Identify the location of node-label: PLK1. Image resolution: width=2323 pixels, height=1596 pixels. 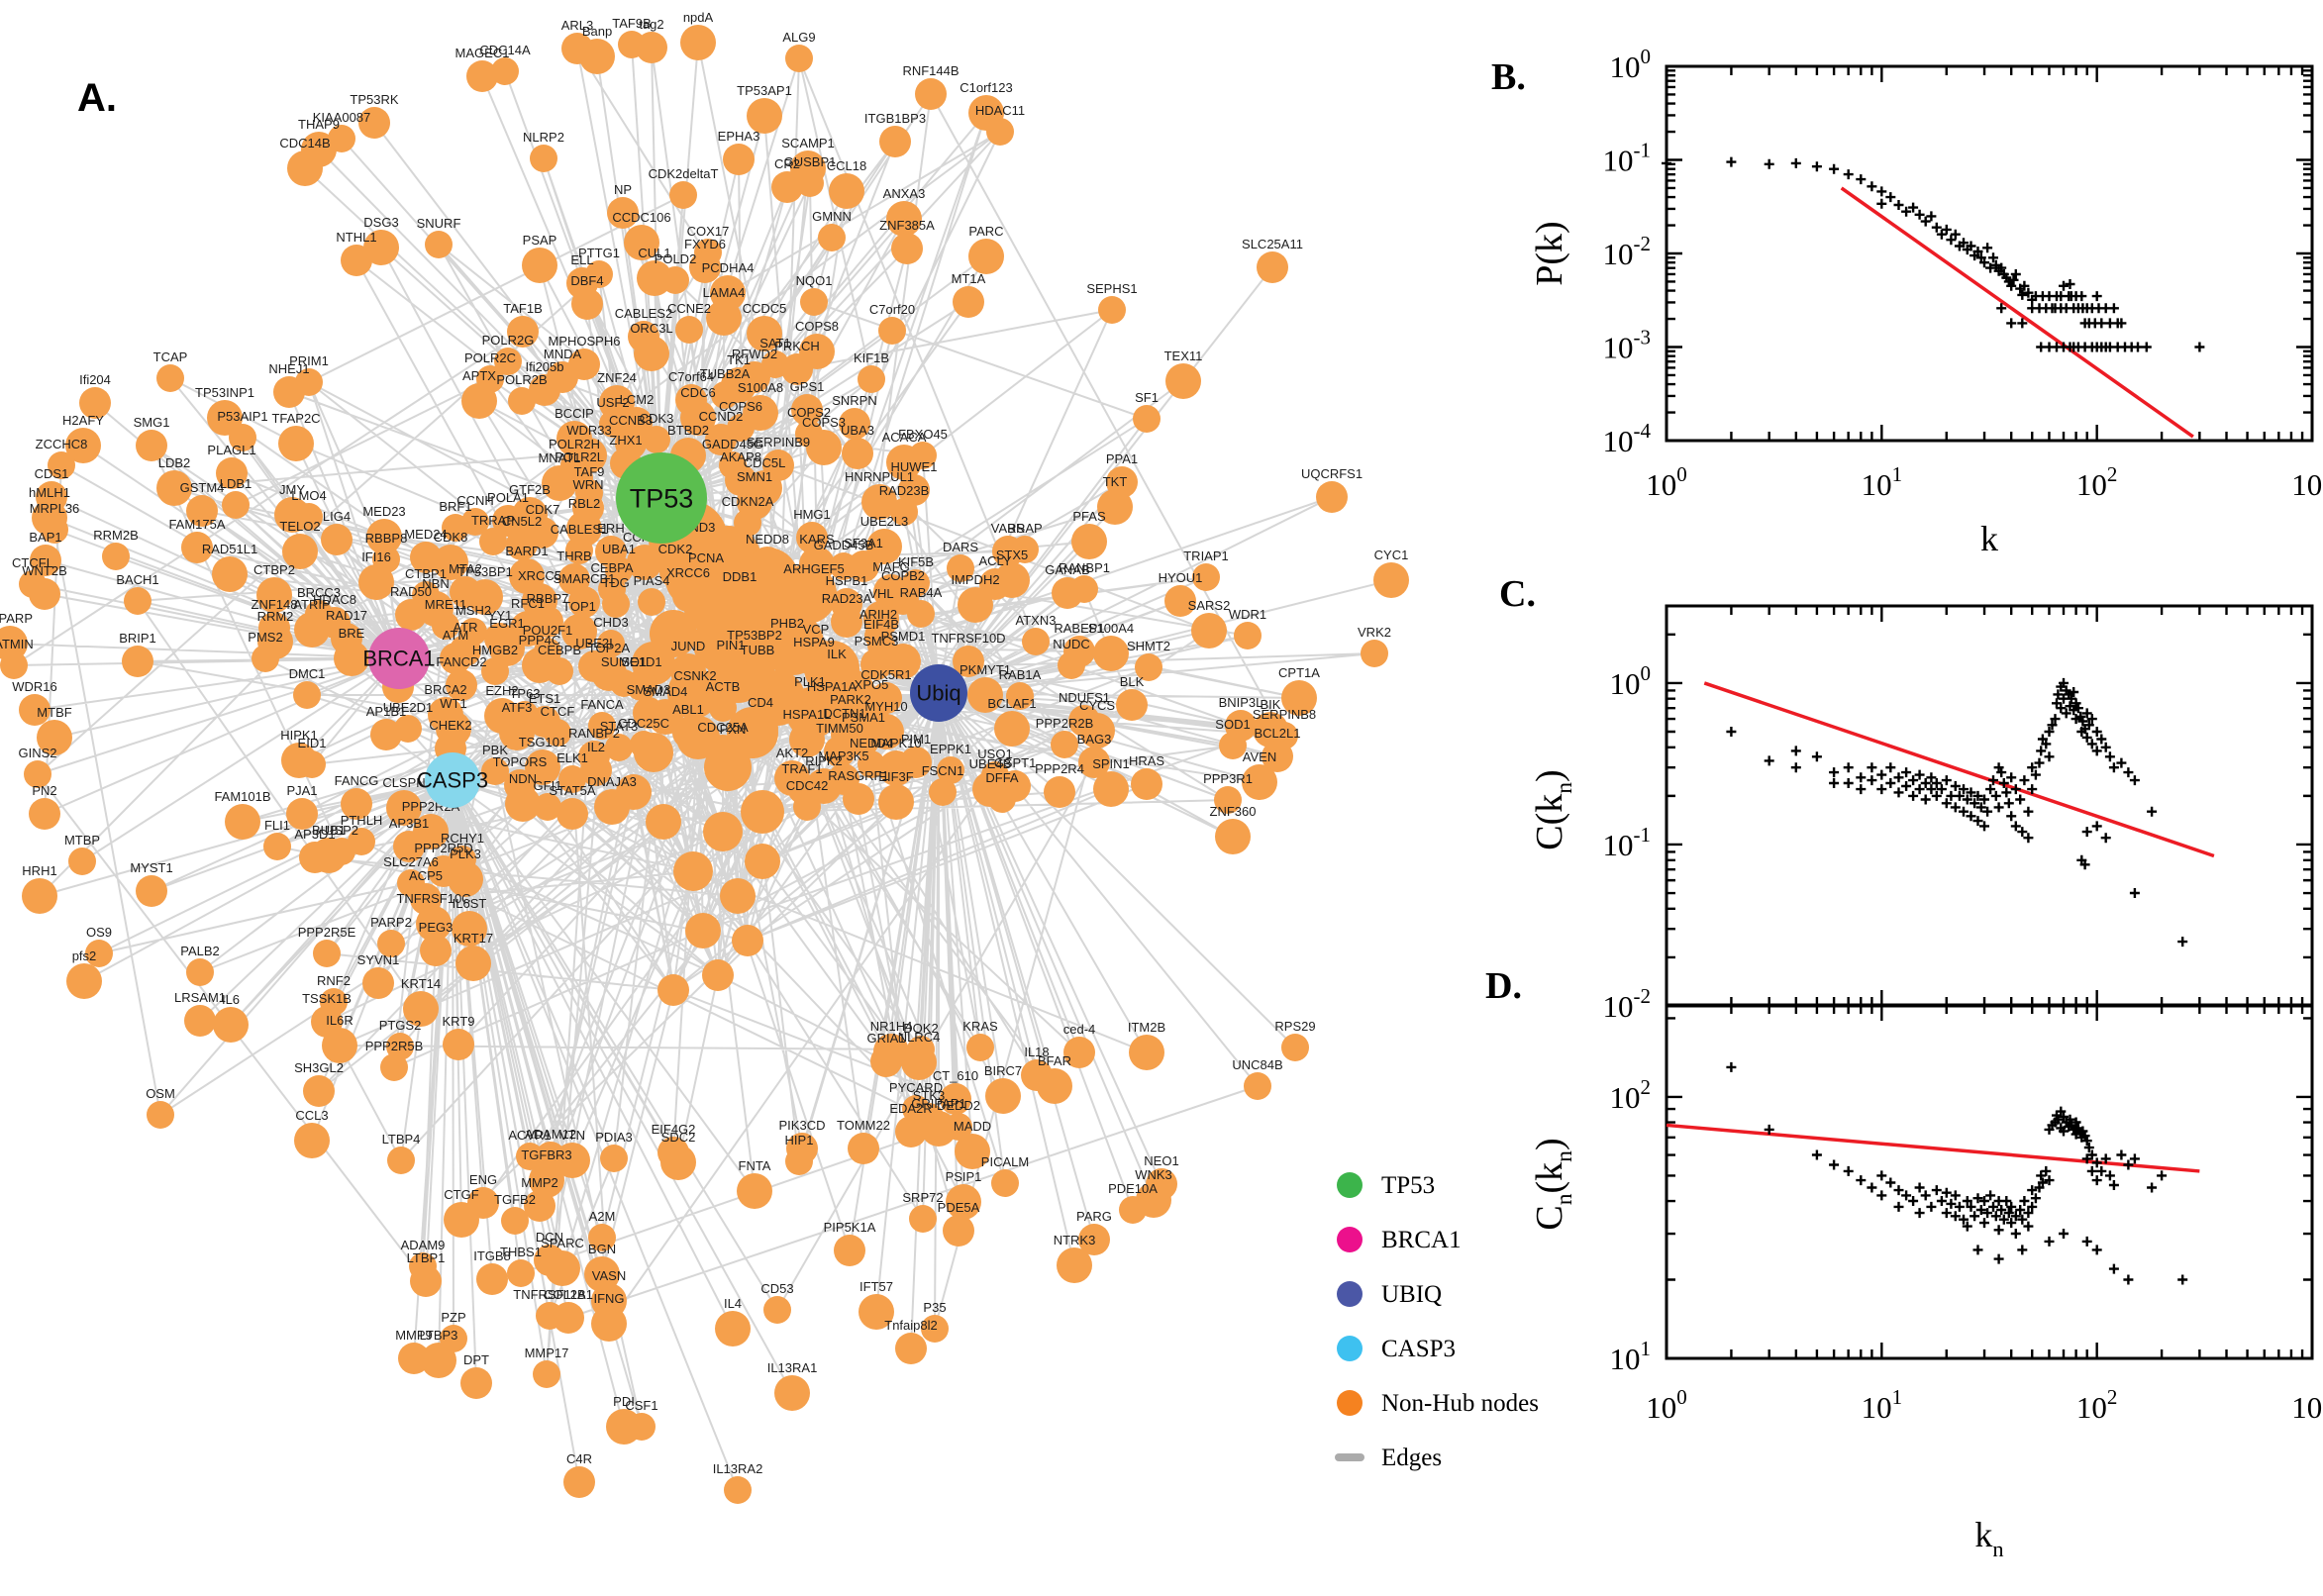
(810, 682).